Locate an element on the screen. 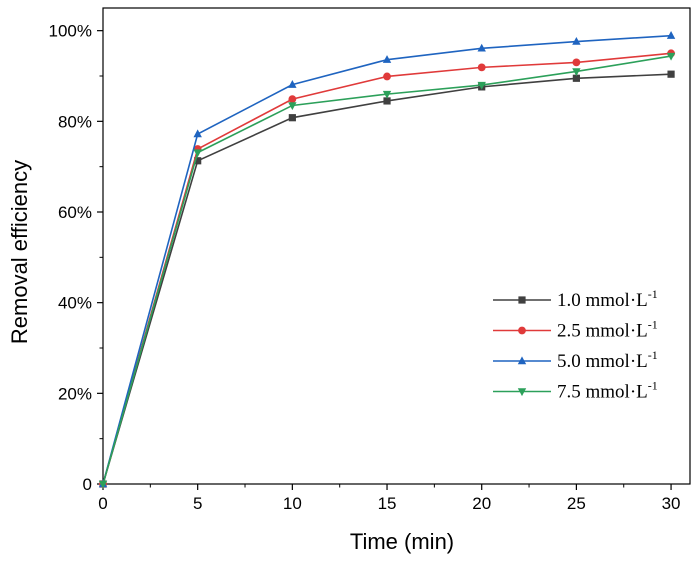 This screenshot has width=700, height=564. legend-item: 5.0 mmol·L-1 is located at coordinates (575, 360).